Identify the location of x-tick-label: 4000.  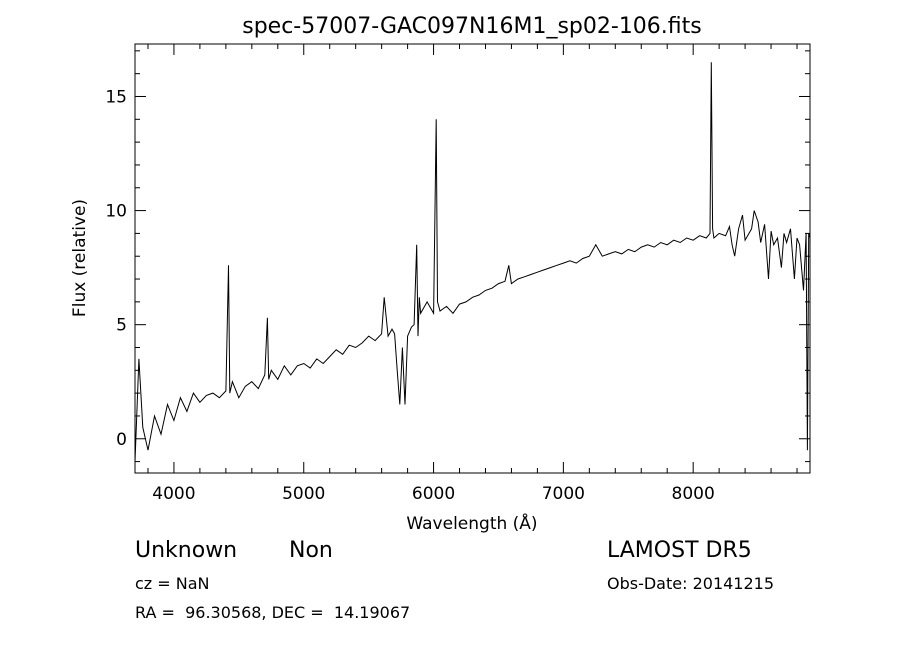
(173, 494).